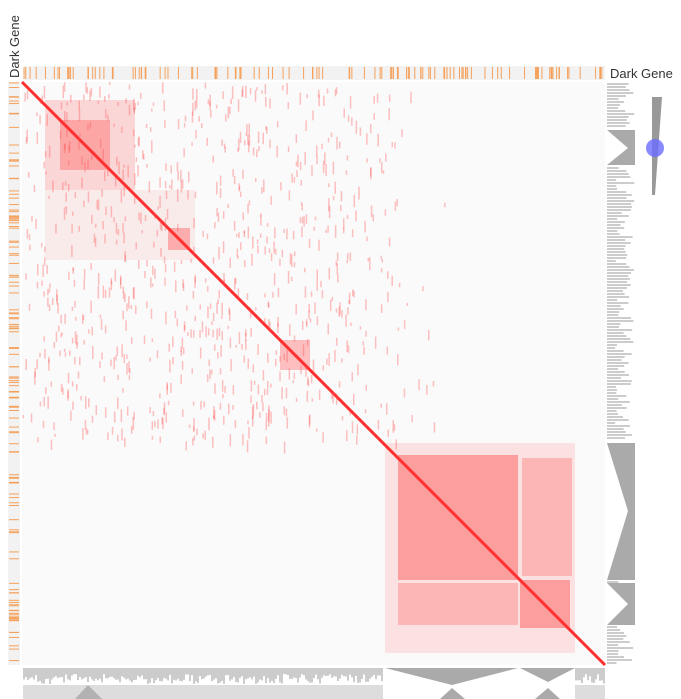  I want to click on left-dark-gene-strip, so click(14, 373).